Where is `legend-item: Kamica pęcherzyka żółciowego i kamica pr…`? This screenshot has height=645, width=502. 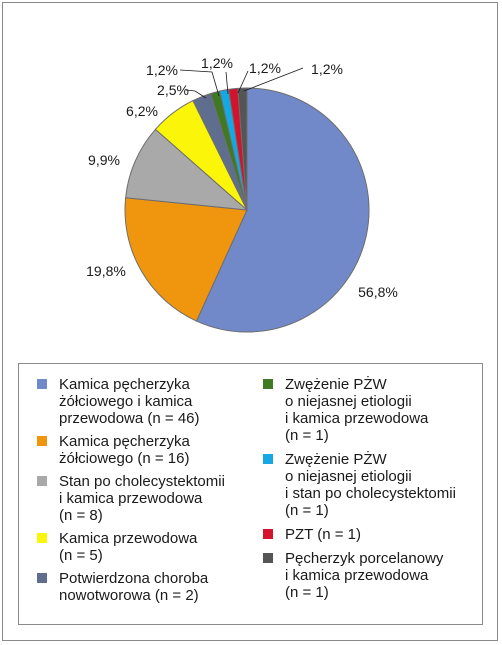 legend-item: Kamica pęcherzyka żółciowego i kamica pr… is located at coordinates (142, 401).